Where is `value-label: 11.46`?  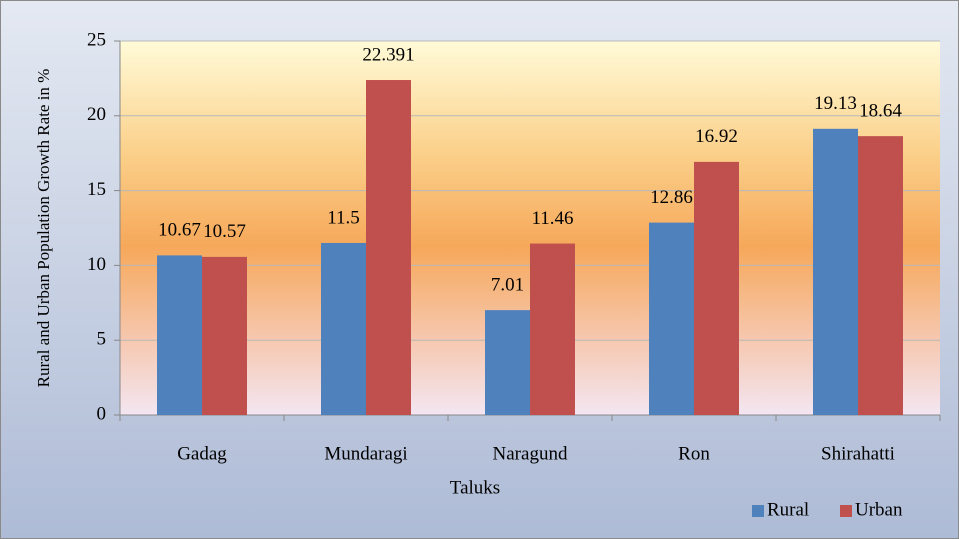 value-label: 11.46 is located at coordinates (552, 218).